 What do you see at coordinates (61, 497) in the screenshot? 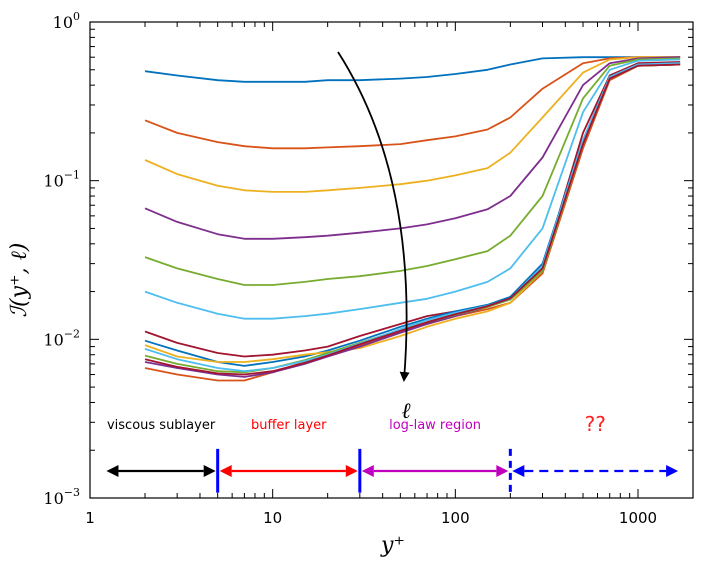
I see `y-tick-label: 10⁻³` at bounding box center [61, 497].